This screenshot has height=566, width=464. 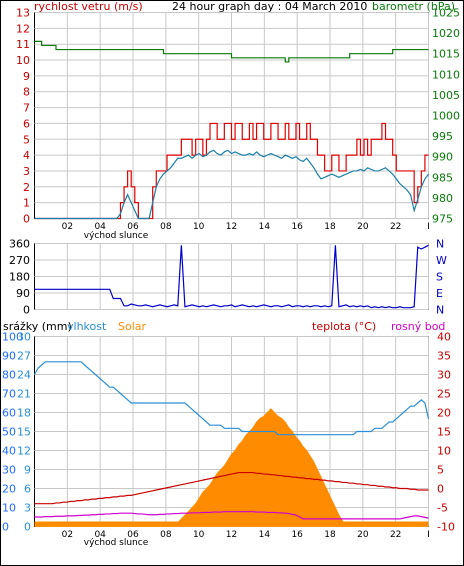 I want to click on barometer-tick-label: 1020, so click(x=446, y=33).